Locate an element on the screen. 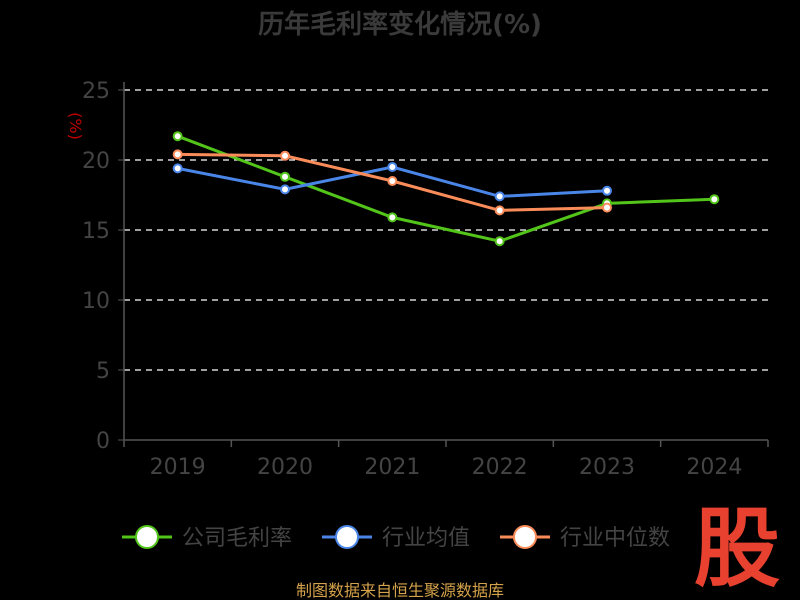 This screenshot has width=800, height=600. legend-label: 公司毛利率 is located at coordinates (237, 538).